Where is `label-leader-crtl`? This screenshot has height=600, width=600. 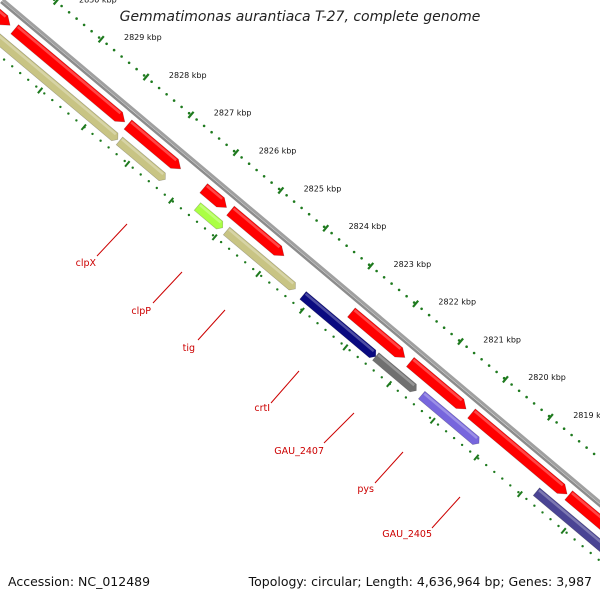
label-leader-crtl is located at coordinates (285, 387).